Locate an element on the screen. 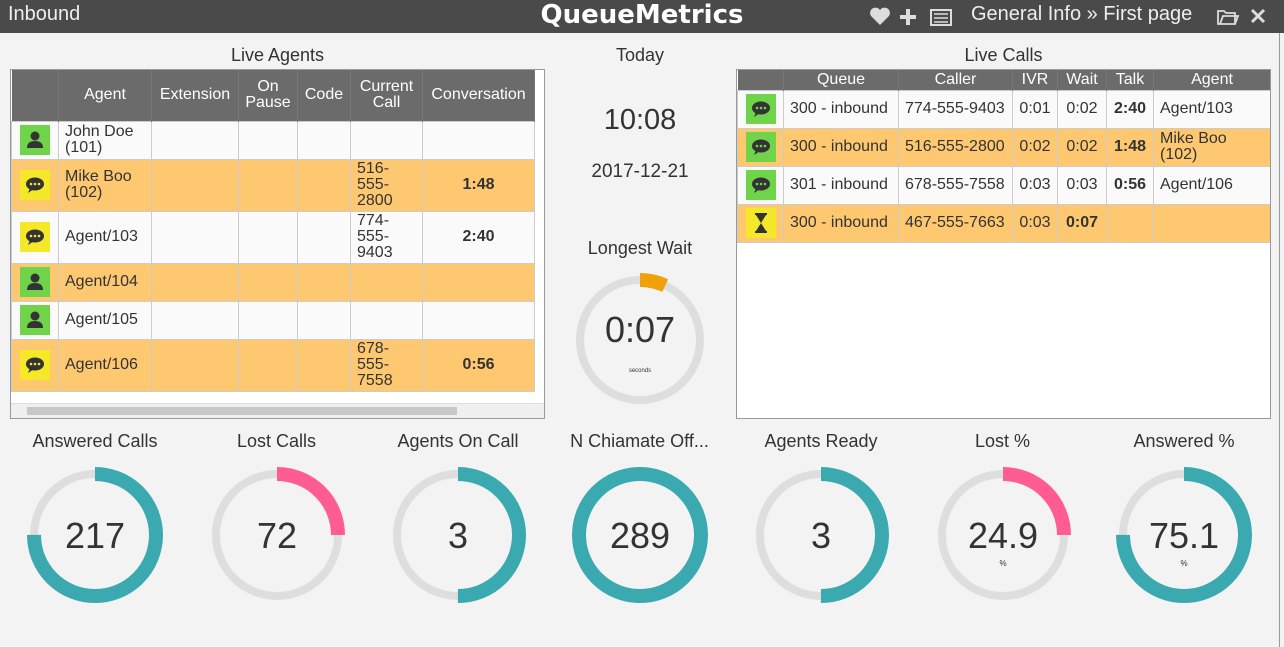 The image size is (1284, 647). metric-label: Lost % is located at coordinates (1002, 441).